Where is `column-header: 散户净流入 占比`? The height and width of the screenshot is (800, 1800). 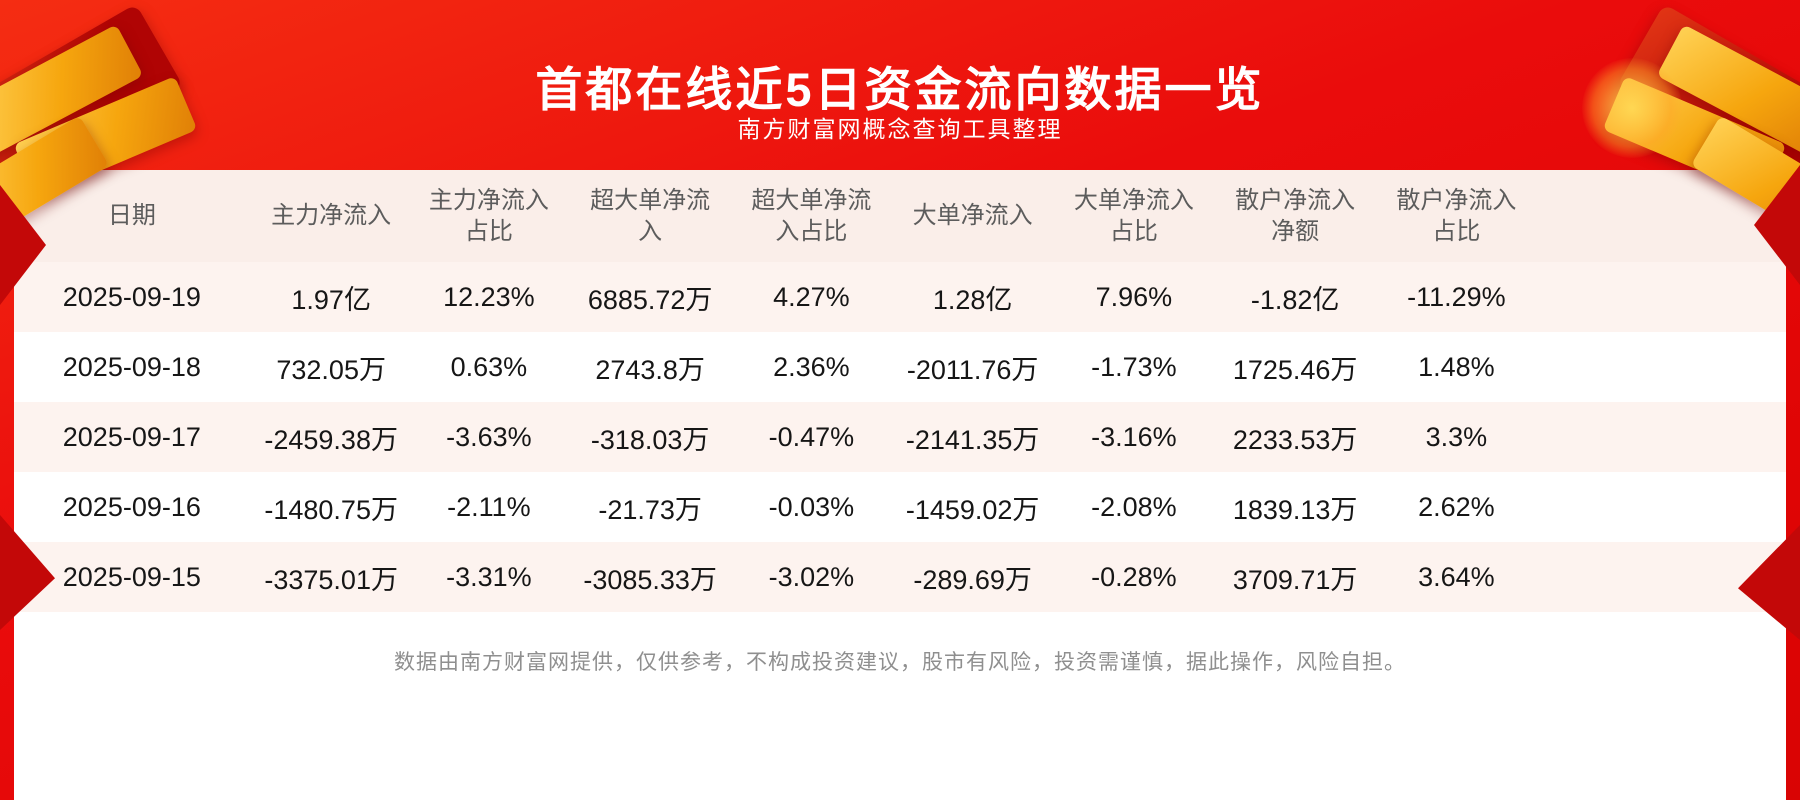
column-header: 散户净流入 占比 is located at coordinates (1456, 216).